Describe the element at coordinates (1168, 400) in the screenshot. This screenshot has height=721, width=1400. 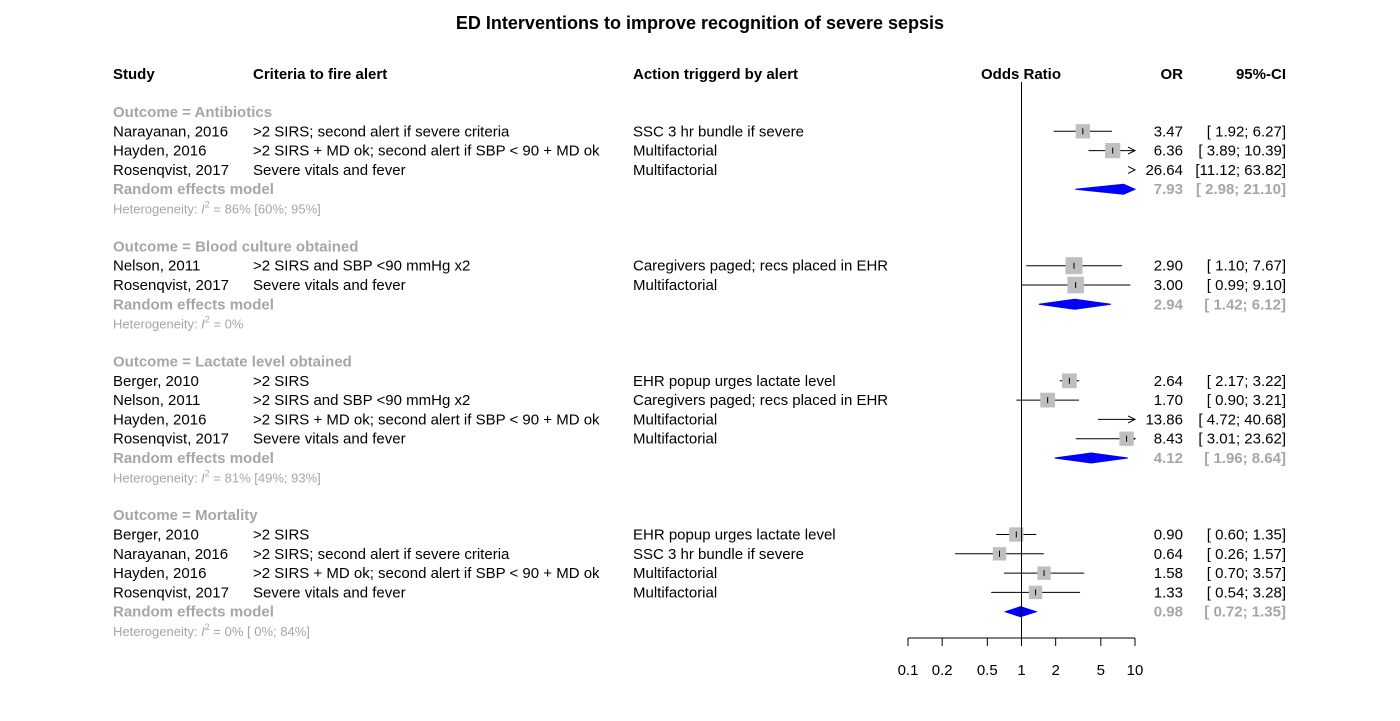
I see `or-value: 1.70` at that location.